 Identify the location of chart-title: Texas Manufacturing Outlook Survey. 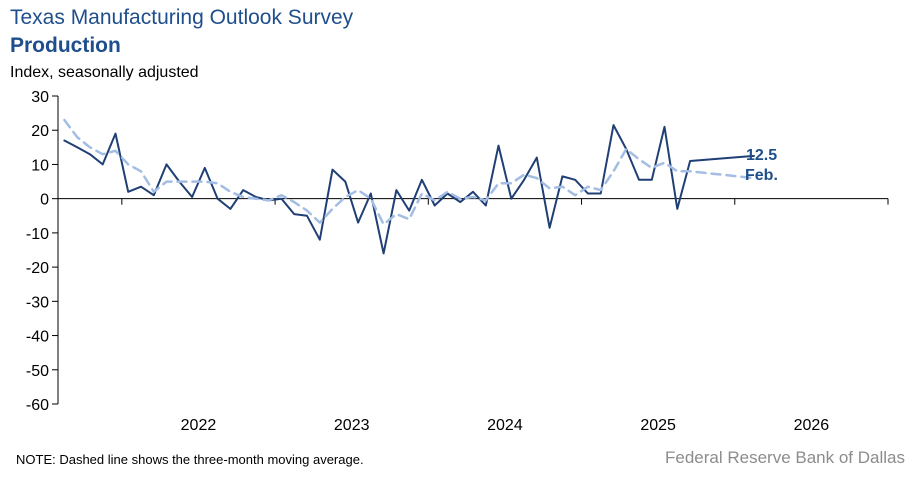
(182, 17).